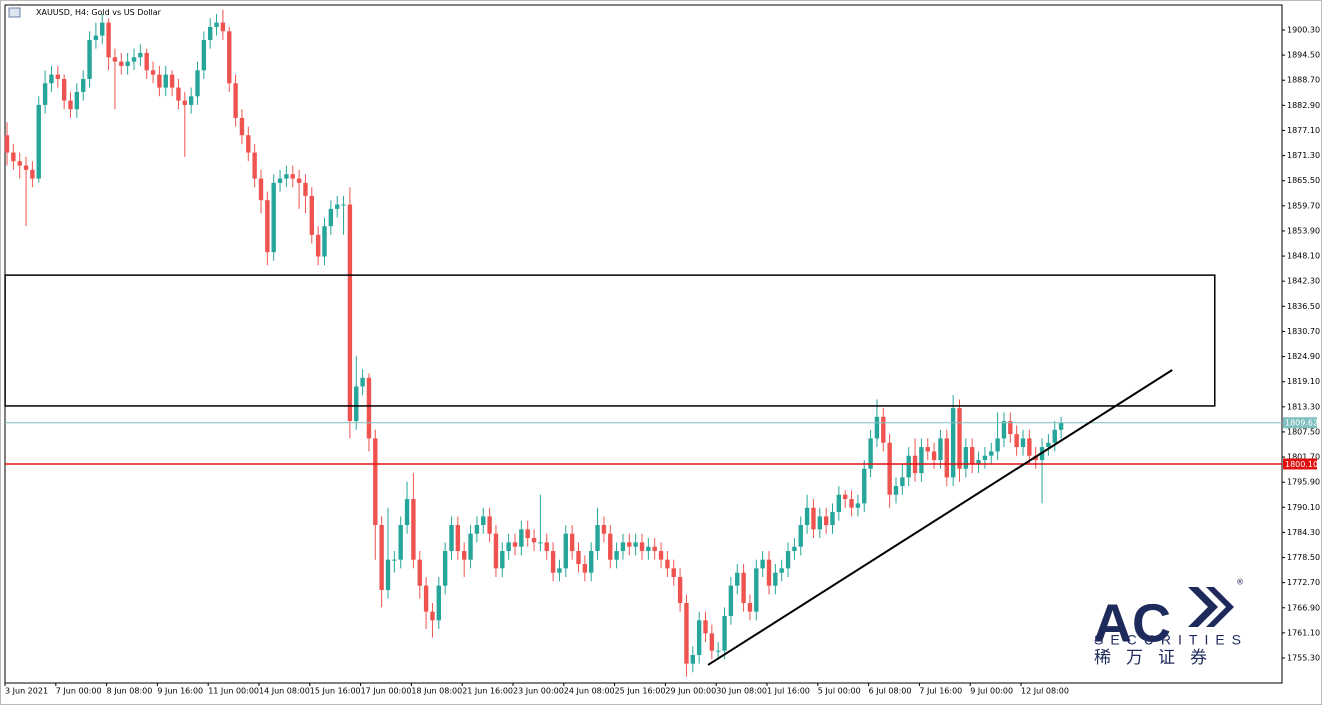 This screenshot has height=709, width=1322. Describe the element at coordinates (180, 691) in the screenshot. I see `x-tick-label: 9 Jun 16:00` at that location.